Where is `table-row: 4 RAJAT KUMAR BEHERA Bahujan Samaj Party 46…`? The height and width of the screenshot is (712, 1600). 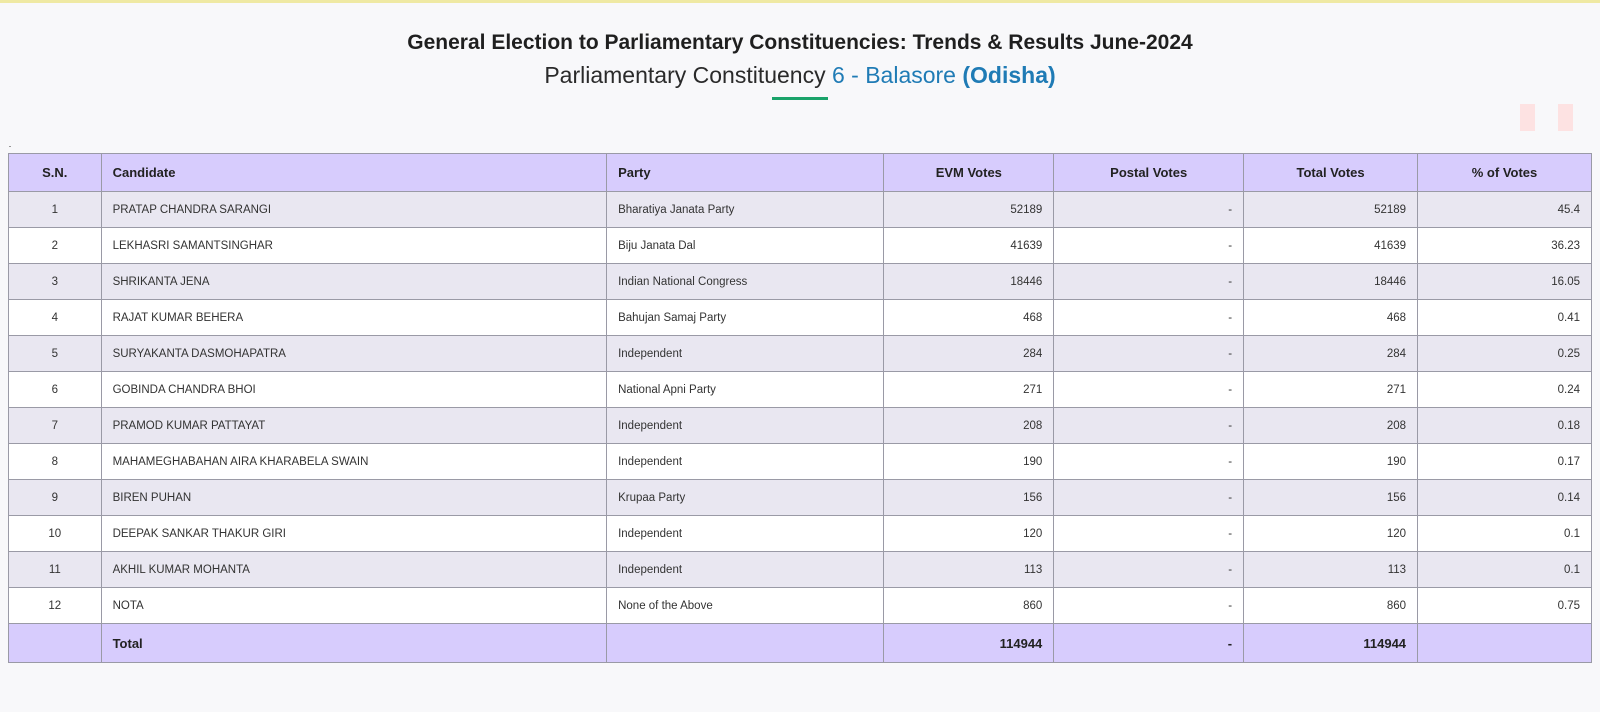 table-row: 4 RAJAT KUMAR BEHERA Bahujan Samaj Party 46… is located at coordinates (800, 317).